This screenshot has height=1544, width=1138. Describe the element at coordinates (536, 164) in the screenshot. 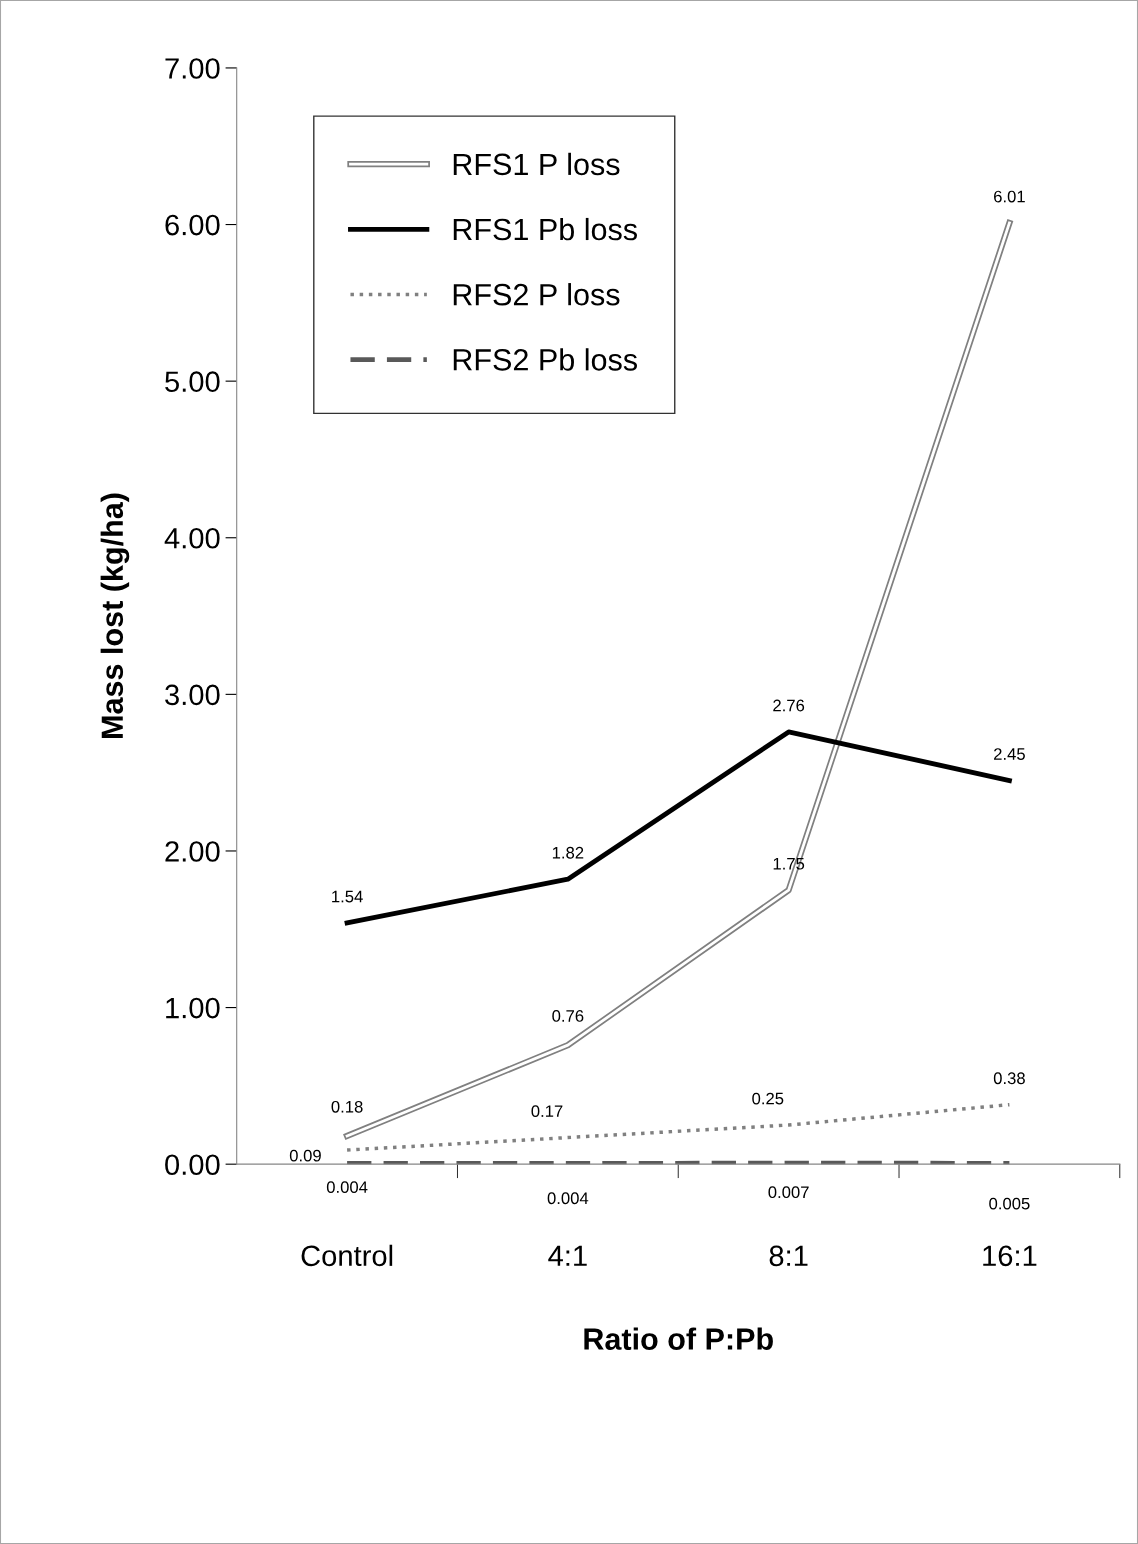

I see `legend-label: RFS1 P loss` at that location.